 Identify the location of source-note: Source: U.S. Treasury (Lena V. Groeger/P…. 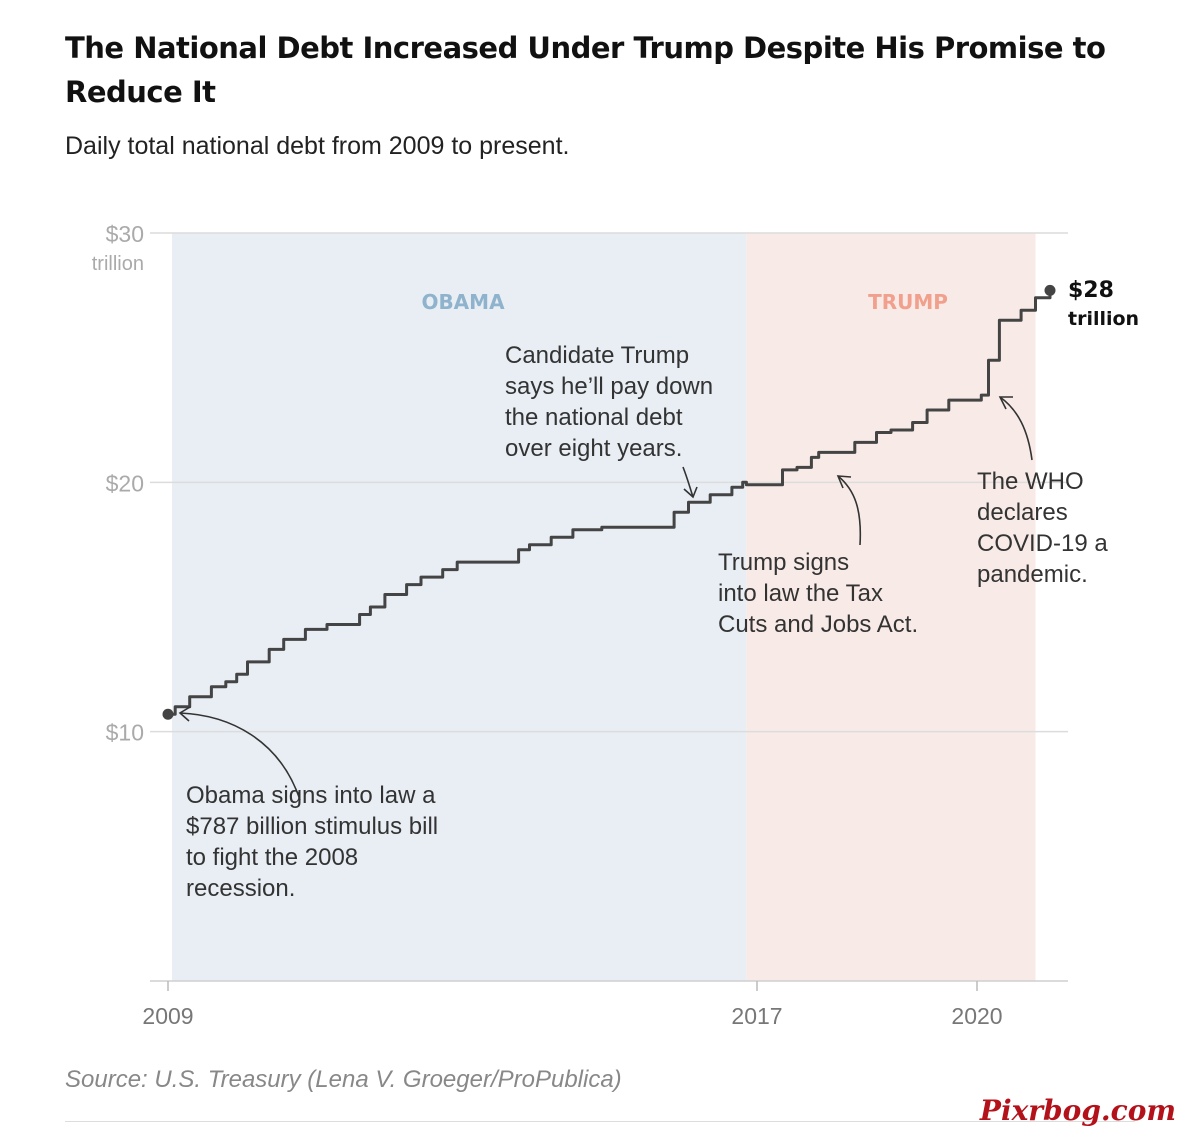
(343, 1079).